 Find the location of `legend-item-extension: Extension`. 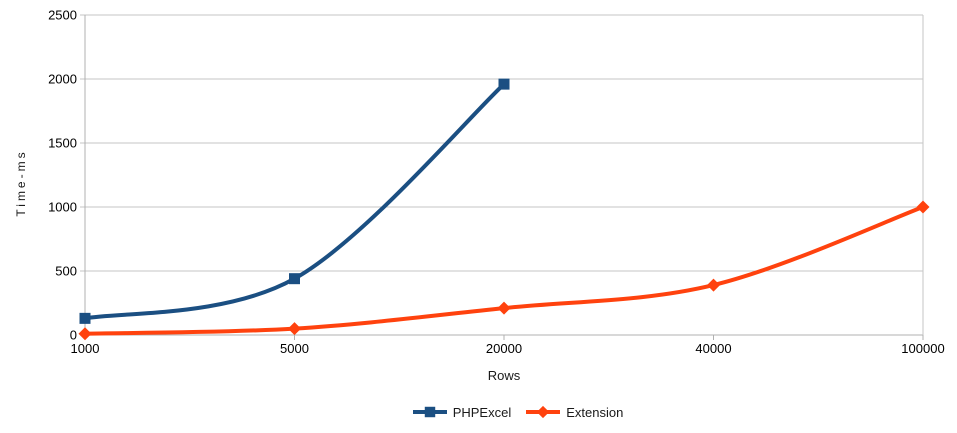

legend-item-extension: Extension is located at coordinates (574, 412).